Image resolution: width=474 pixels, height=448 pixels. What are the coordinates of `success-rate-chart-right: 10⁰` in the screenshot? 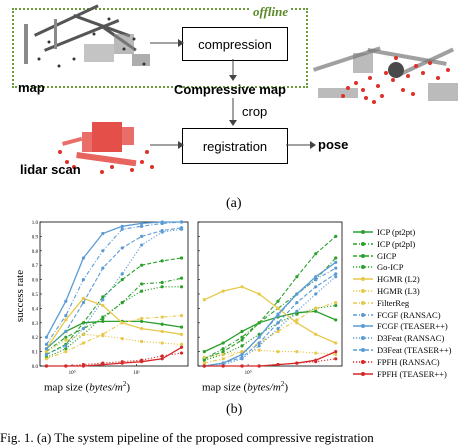 It's located at (270, 298).